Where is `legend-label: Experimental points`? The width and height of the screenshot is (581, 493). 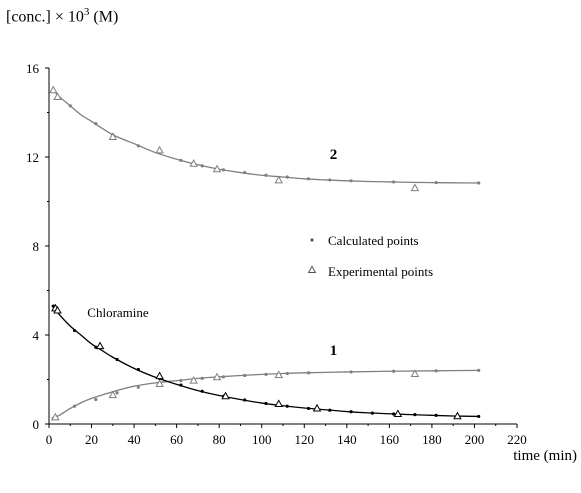
legend-label: Experimental points is located at coordinates (380, 271).